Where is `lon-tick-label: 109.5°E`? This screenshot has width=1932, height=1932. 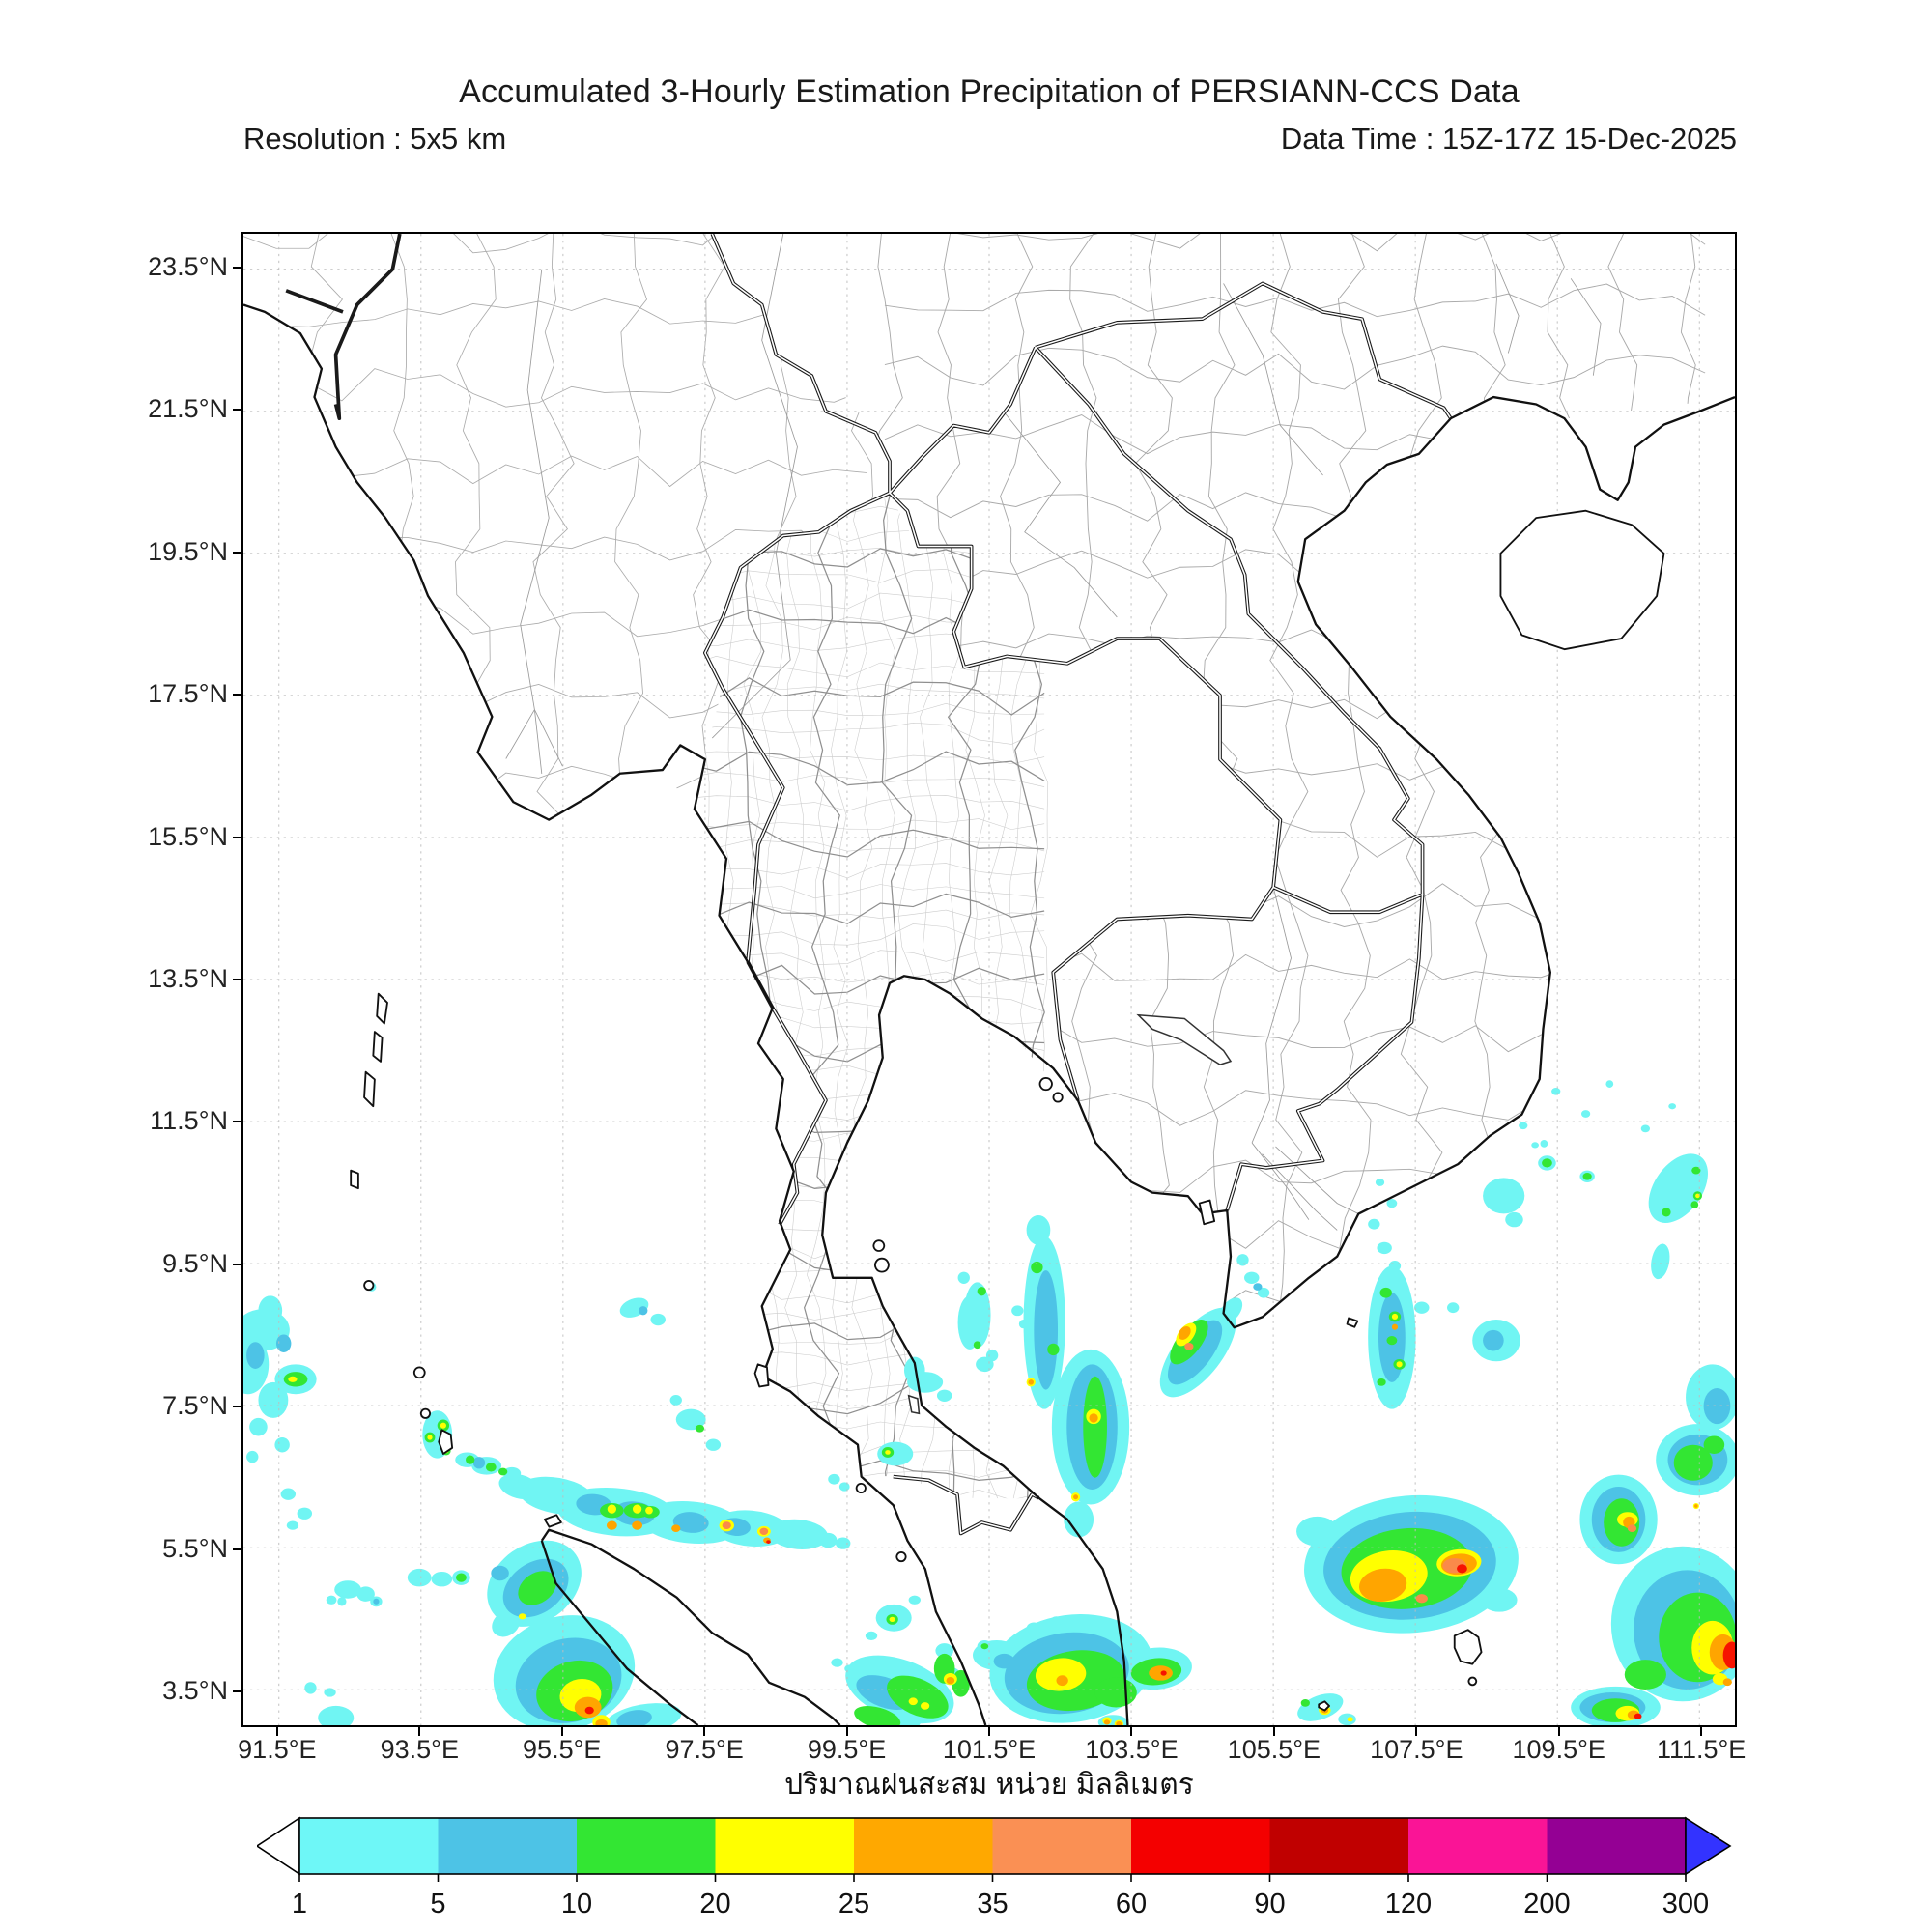 lon-tick-label: 109.5°E is located at coordinates (1558, 1749).